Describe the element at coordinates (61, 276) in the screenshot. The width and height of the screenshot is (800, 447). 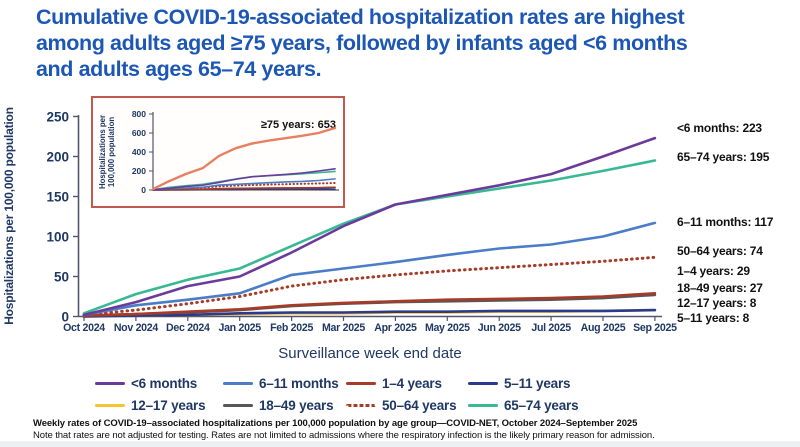
I see `svg-text: 50` at that location.